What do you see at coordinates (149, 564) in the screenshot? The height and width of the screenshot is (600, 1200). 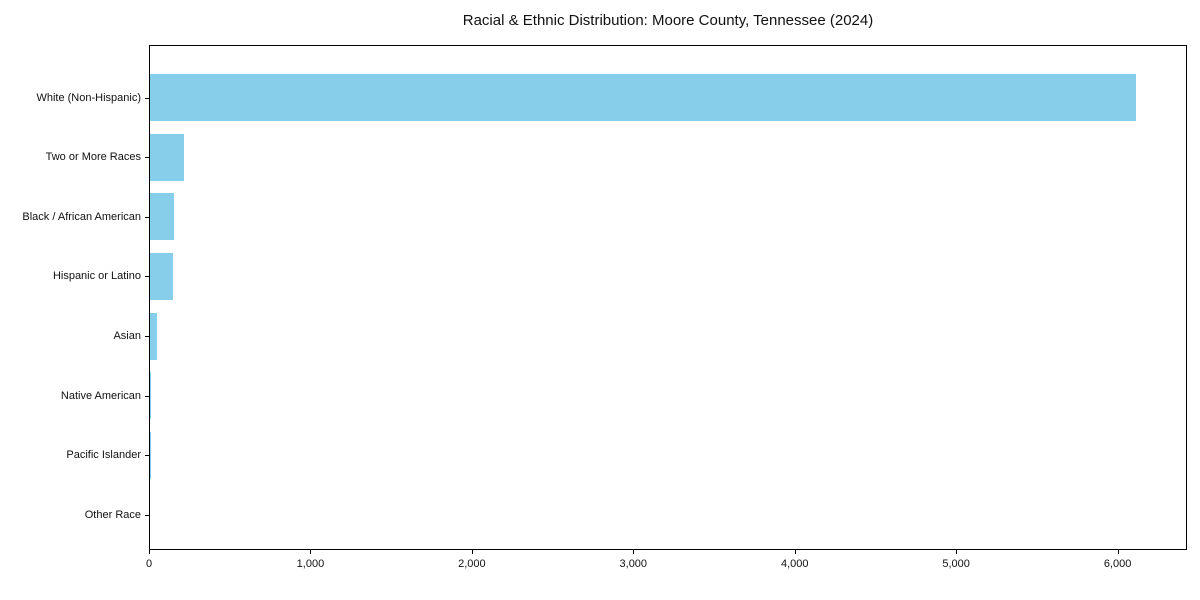 I see `x-tick-label: 0` at bounding box center [149, 564].